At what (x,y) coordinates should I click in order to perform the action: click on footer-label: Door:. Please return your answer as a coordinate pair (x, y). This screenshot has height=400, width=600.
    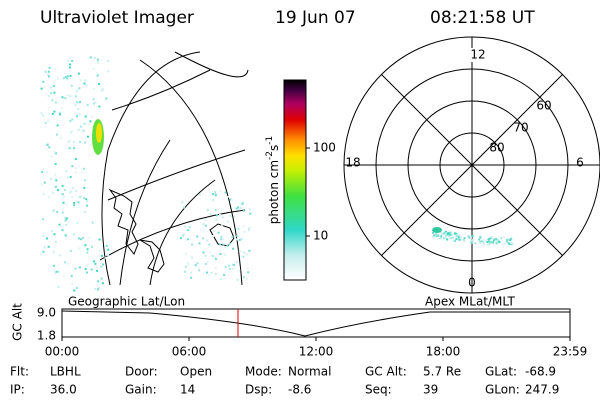
    Looking at the image, I should click on (141, 372).